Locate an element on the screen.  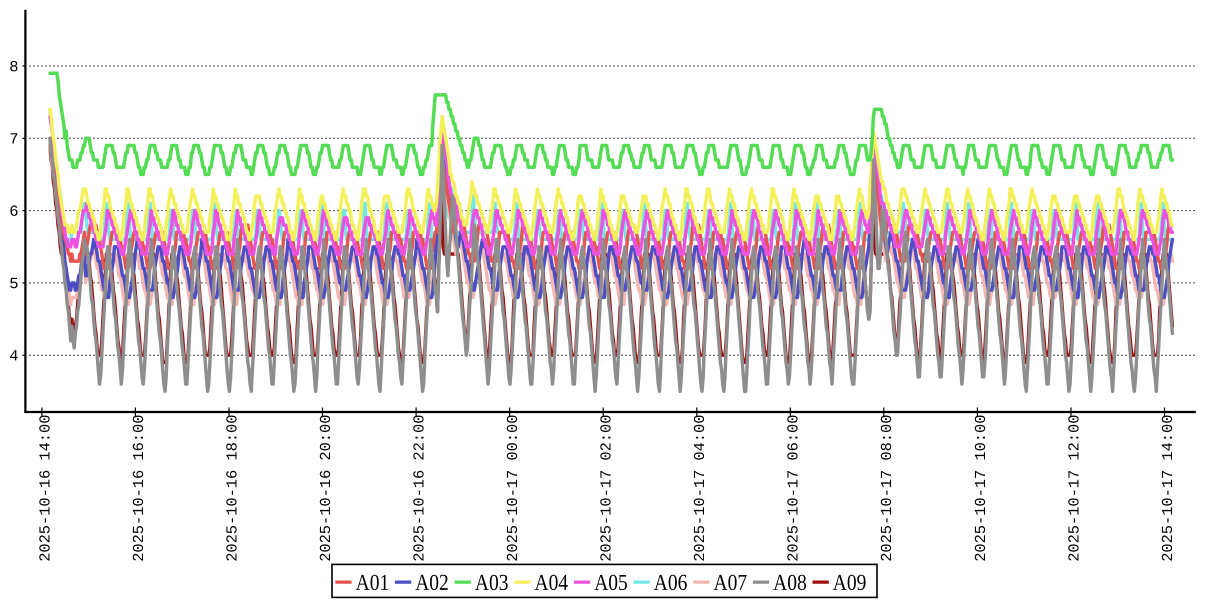
svg-text: 4 is located at coordinates (13, 356).